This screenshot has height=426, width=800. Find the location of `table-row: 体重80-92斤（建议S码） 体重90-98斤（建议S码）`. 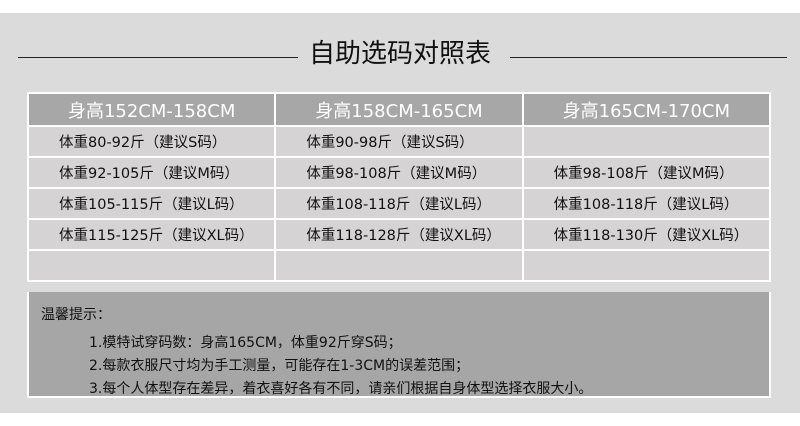

table-row: 体重80-92斤（建议S码） 体重90-98斤（建议S码） is located at coordinates (399, 141).